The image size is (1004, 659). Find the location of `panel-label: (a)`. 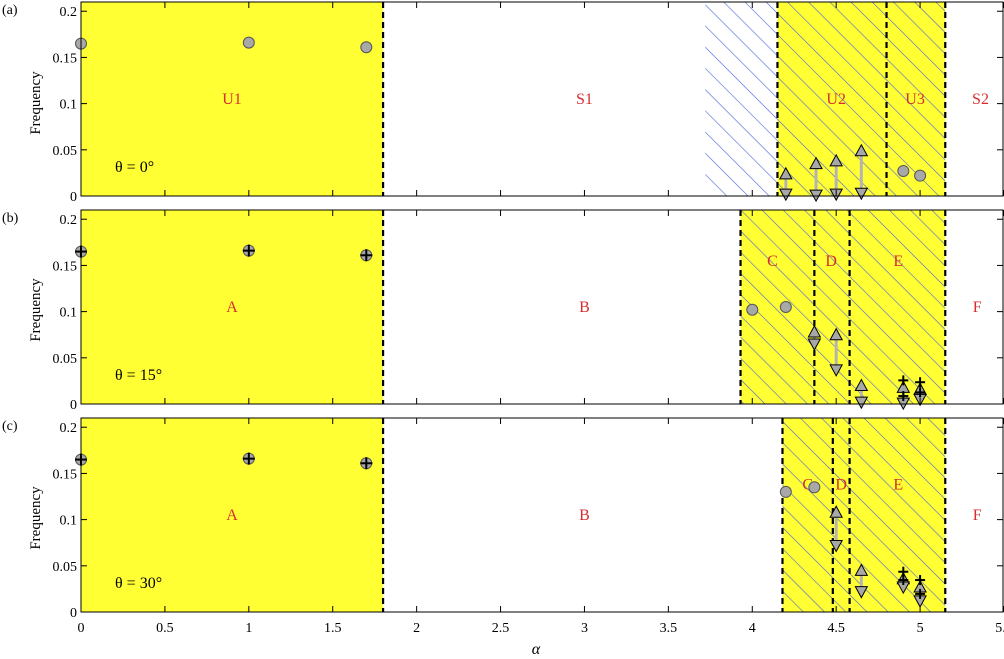

panel-label: (a) is located at coordinates (10, 10).